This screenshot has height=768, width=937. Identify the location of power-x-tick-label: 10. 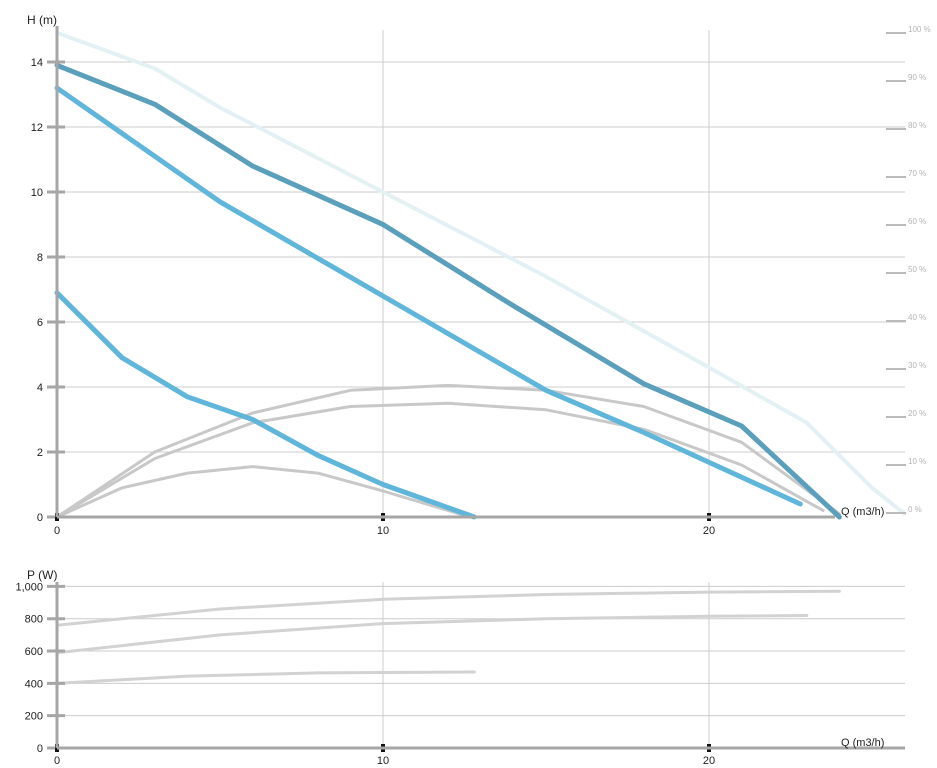
(383, 761).